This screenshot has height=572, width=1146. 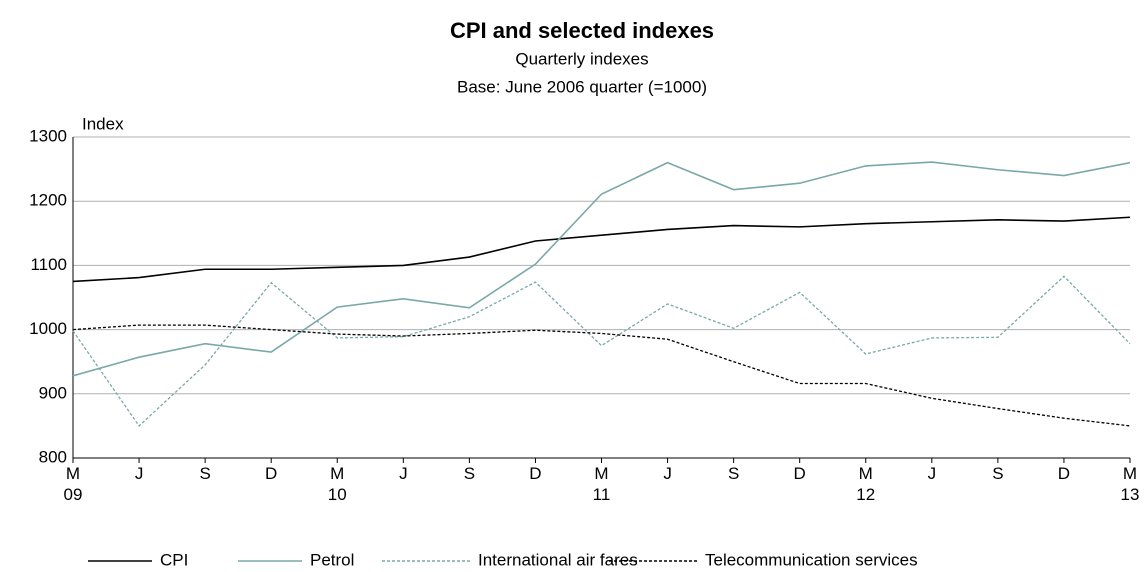 What do you see at coordinates (53, 456) in the screenshot?
I see `y-tick-label: 800` at bounding box center [53, 456].